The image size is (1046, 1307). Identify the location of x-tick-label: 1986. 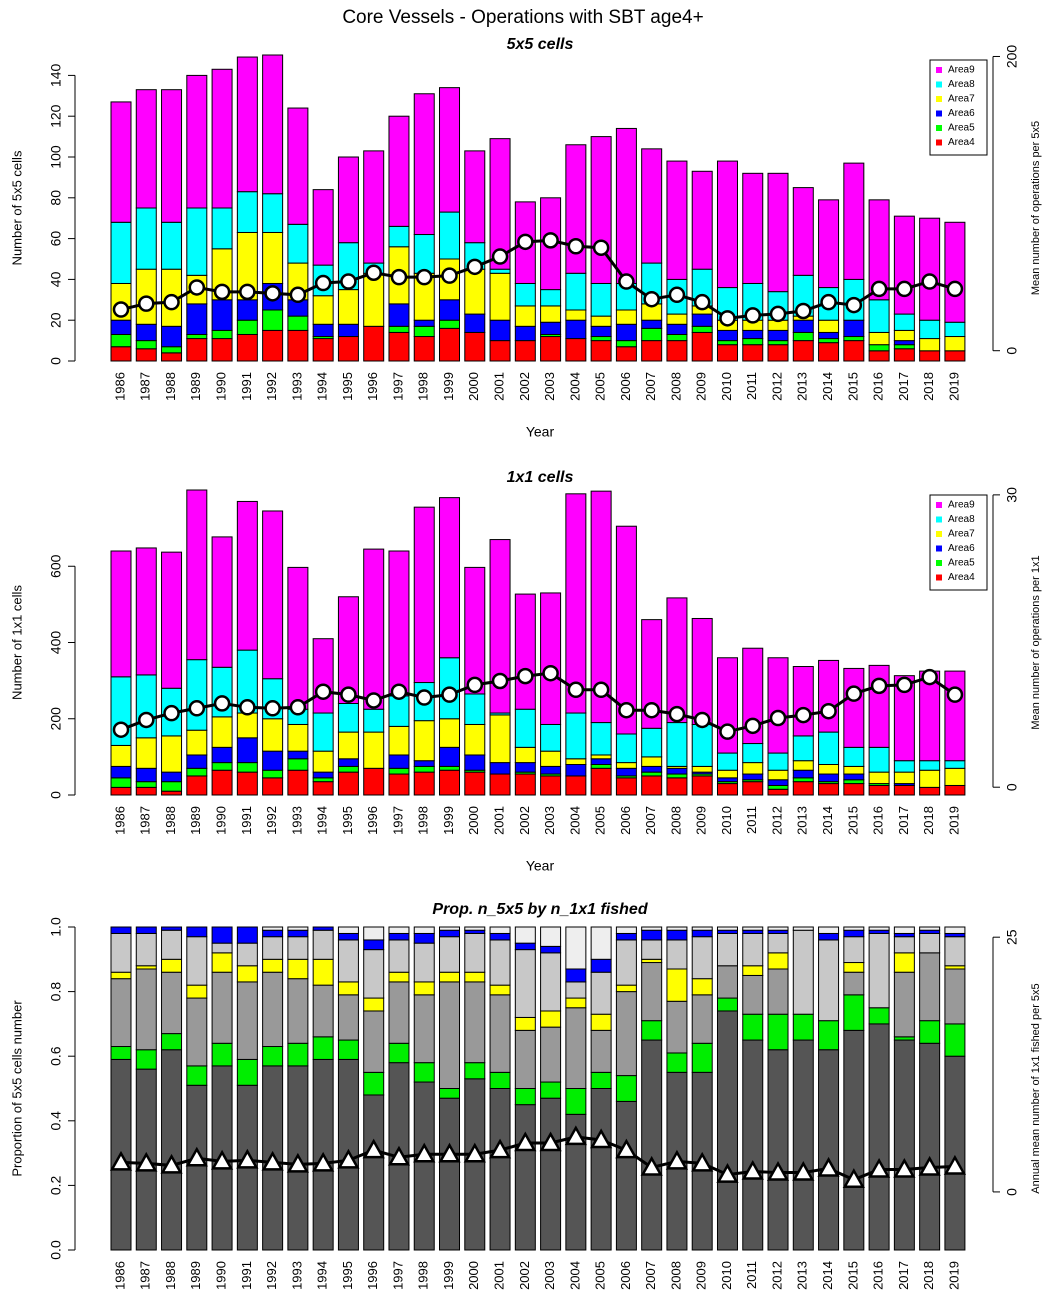
(119, 386).